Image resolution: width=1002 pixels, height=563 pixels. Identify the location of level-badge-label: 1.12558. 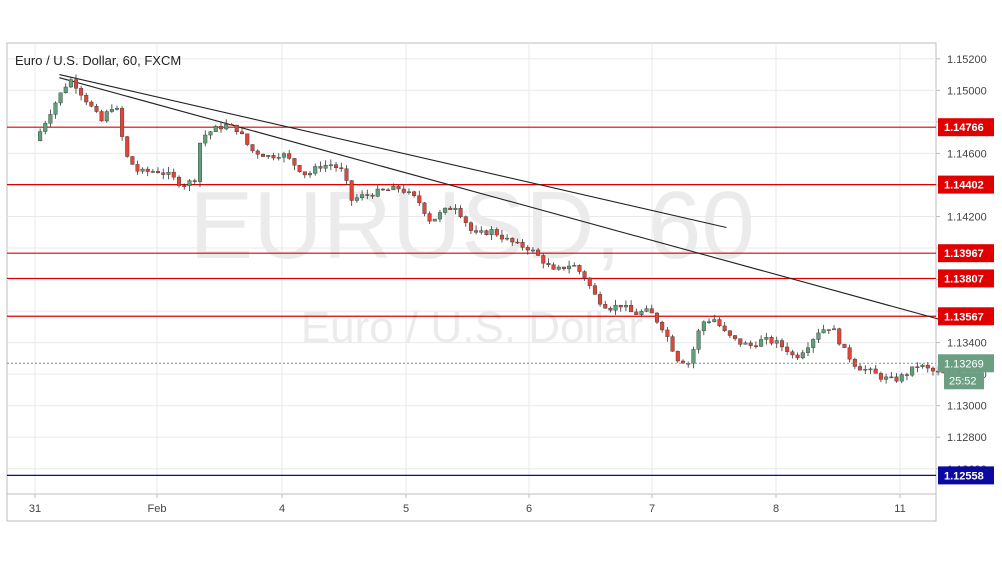
(964, 476).